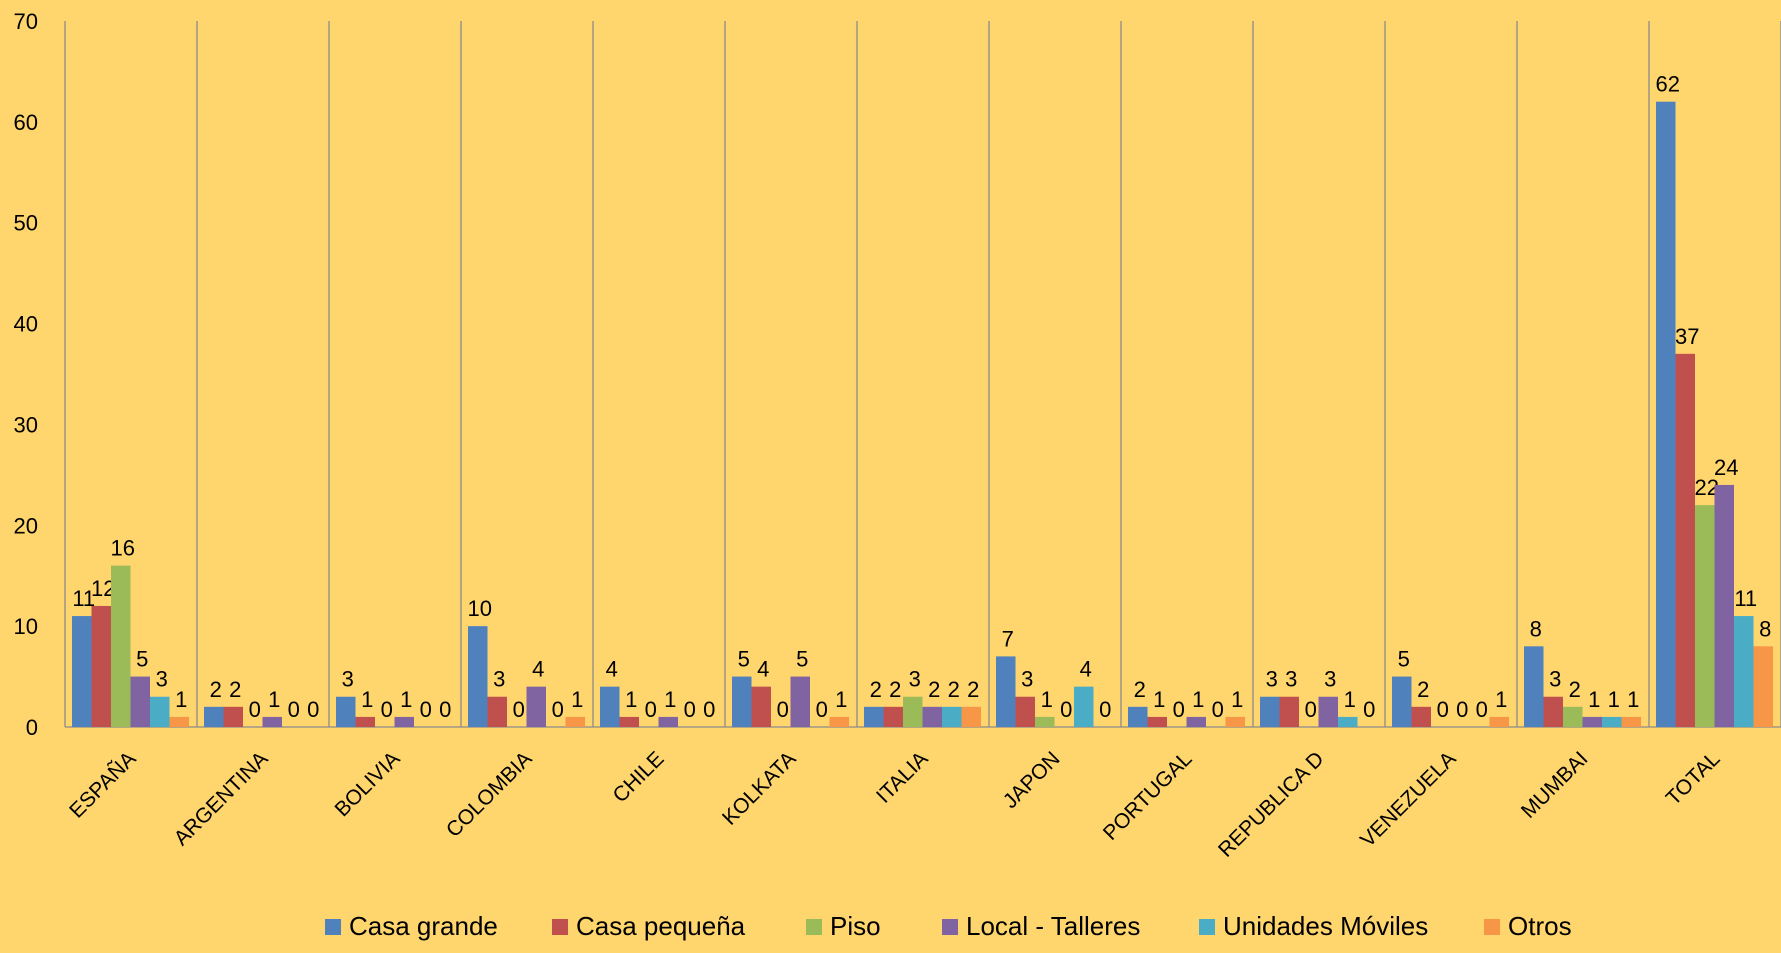 The width and height of the screenshot is (1781, 953). What do you see at coordinates (32, 727) in the screenshot?
I see `y-tick-label: 0` at bounding box center [32, 727].